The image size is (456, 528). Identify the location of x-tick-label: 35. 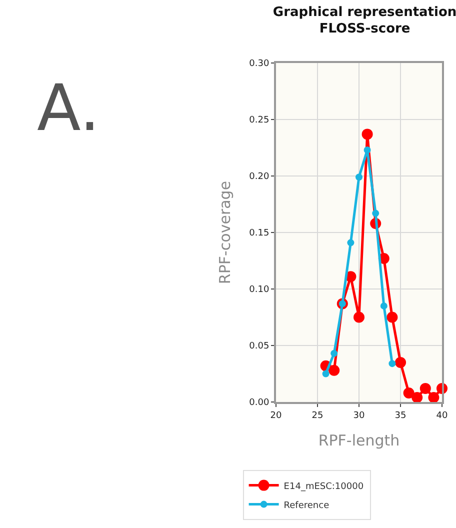
(400, 415).